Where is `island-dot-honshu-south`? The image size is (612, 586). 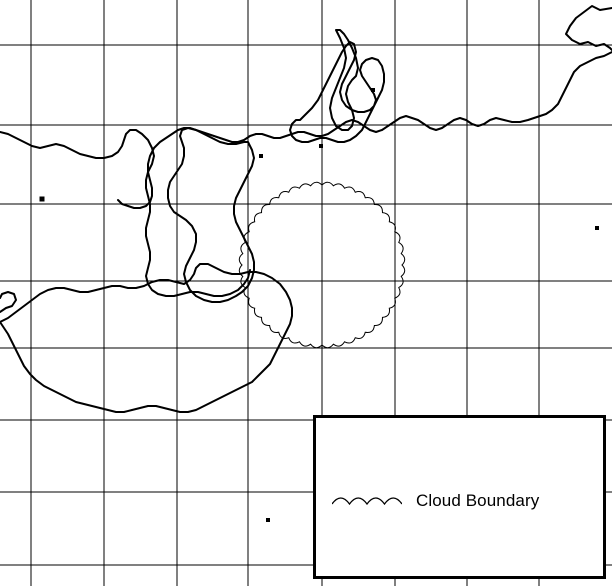
island-dot-honshu-south is located at coordinates (321, 146).